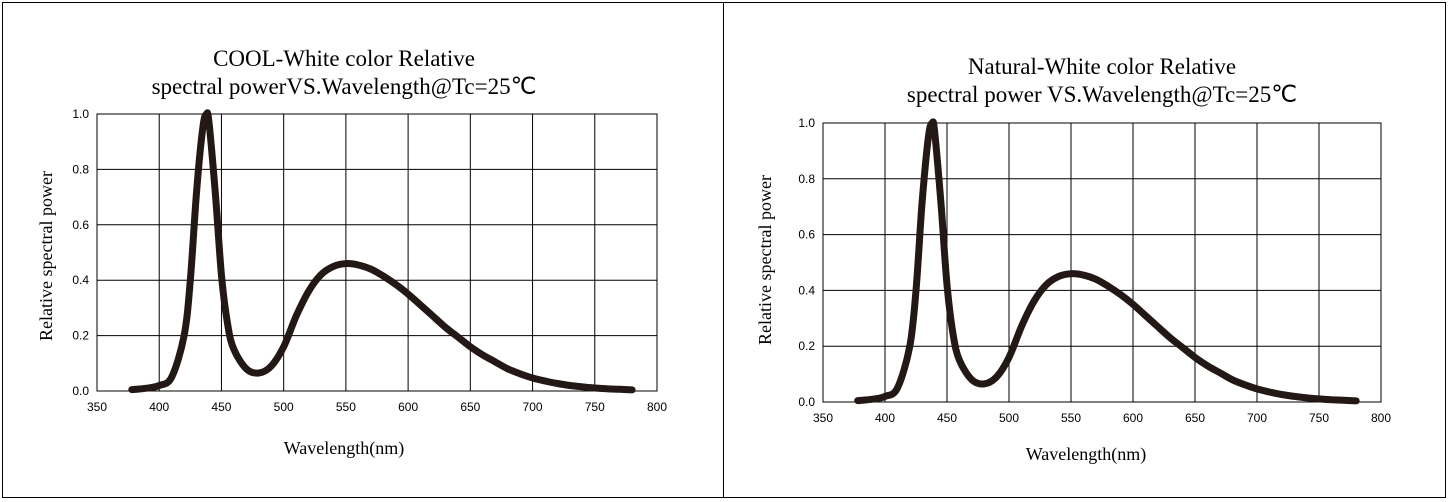 The width and height of the screenshot is (1450, 502). I want to click on chart-title: Natural-White color Relative, so click(1102, 66).